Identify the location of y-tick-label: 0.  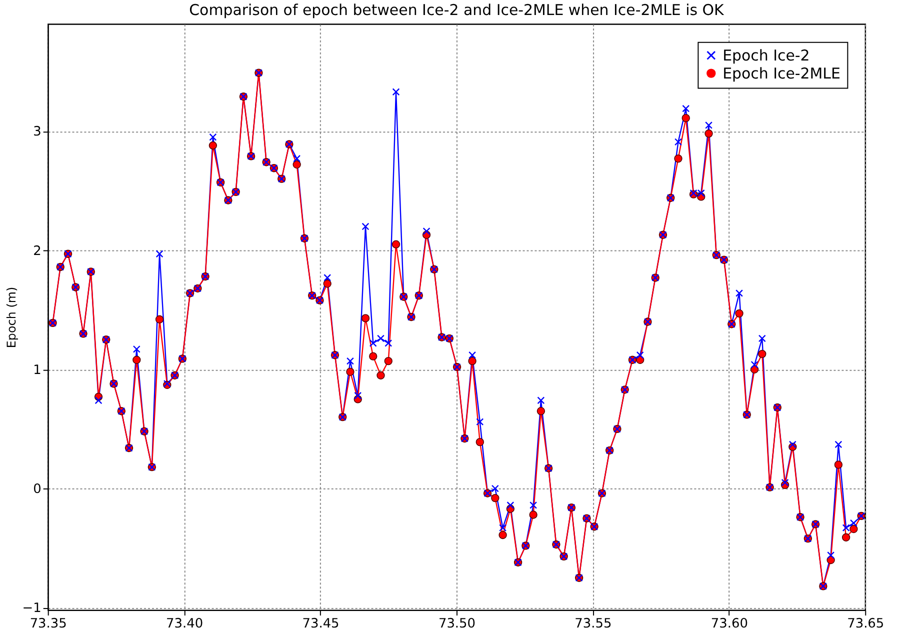
(37, 490).